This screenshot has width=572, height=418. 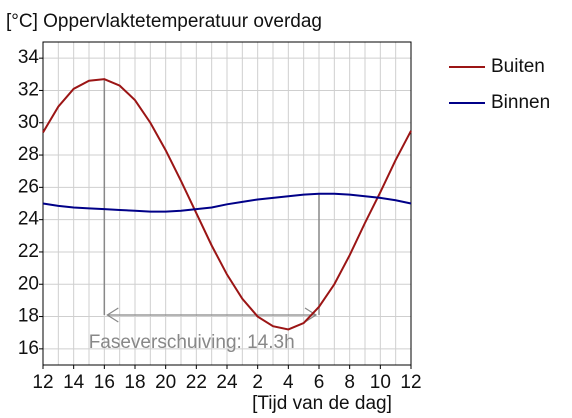 What do you see at coordinates (257, 382) in the screenshot?
I see `x-tick-label: 2` at bounding box center [257, 382].